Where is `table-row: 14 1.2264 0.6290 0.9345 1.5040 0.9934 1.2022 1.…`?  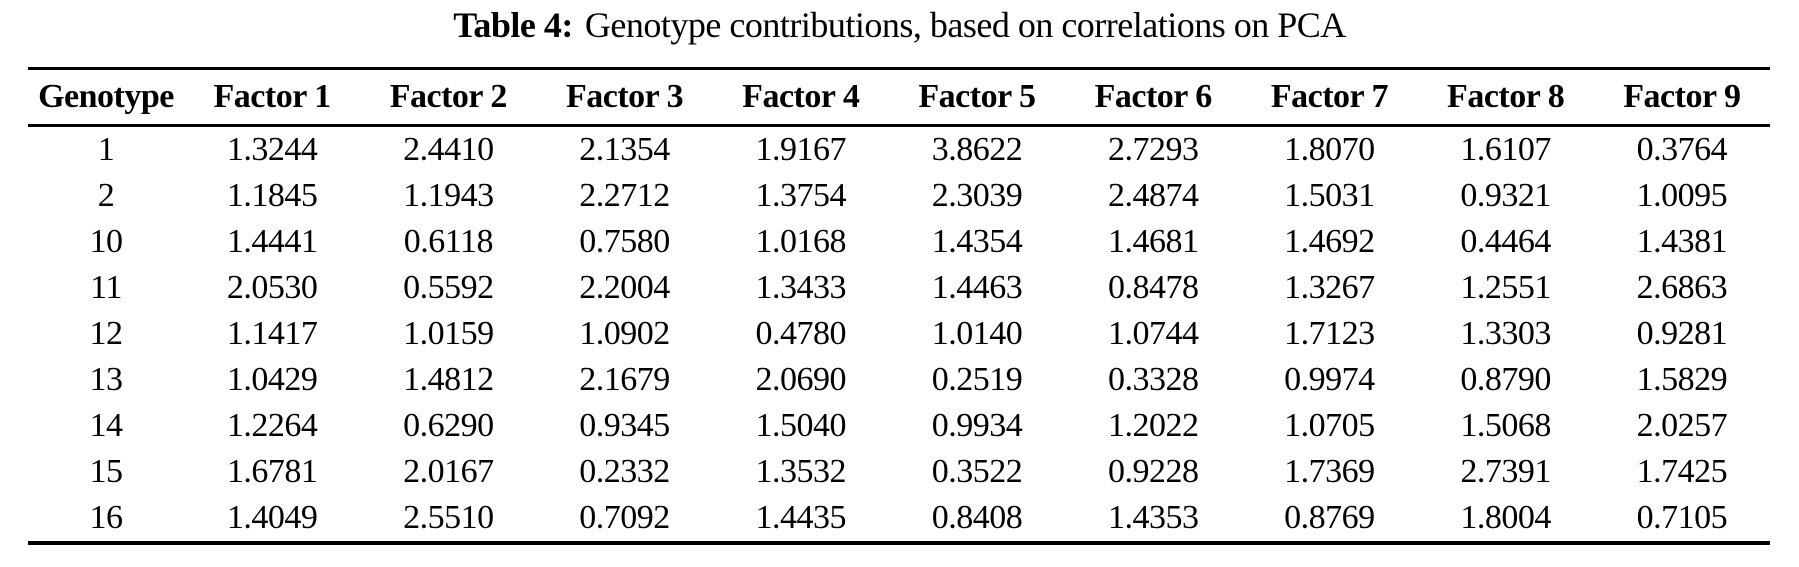 table-row: 14 1.2264 0.6290 0.9345 1.5040 0.9934 1.2022 1.… is located at coordinates (899, 426).